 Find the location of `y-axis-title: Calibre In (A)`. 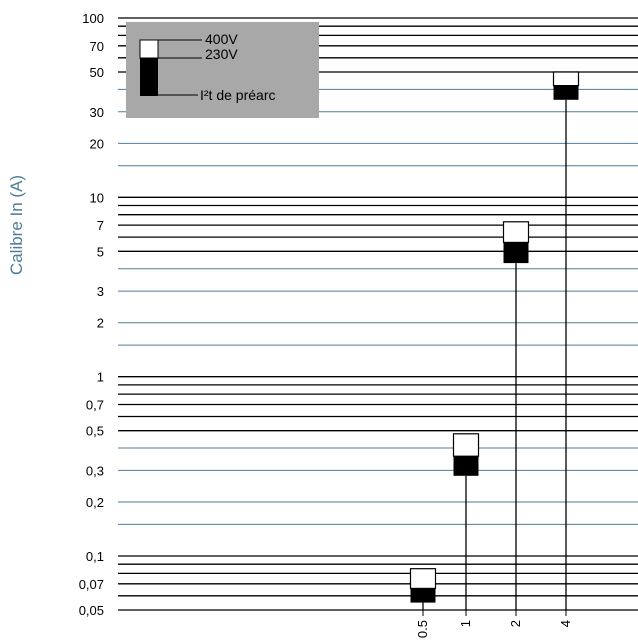

y-axis-title: Calibre In (A) is located at coordinates (16, 225).